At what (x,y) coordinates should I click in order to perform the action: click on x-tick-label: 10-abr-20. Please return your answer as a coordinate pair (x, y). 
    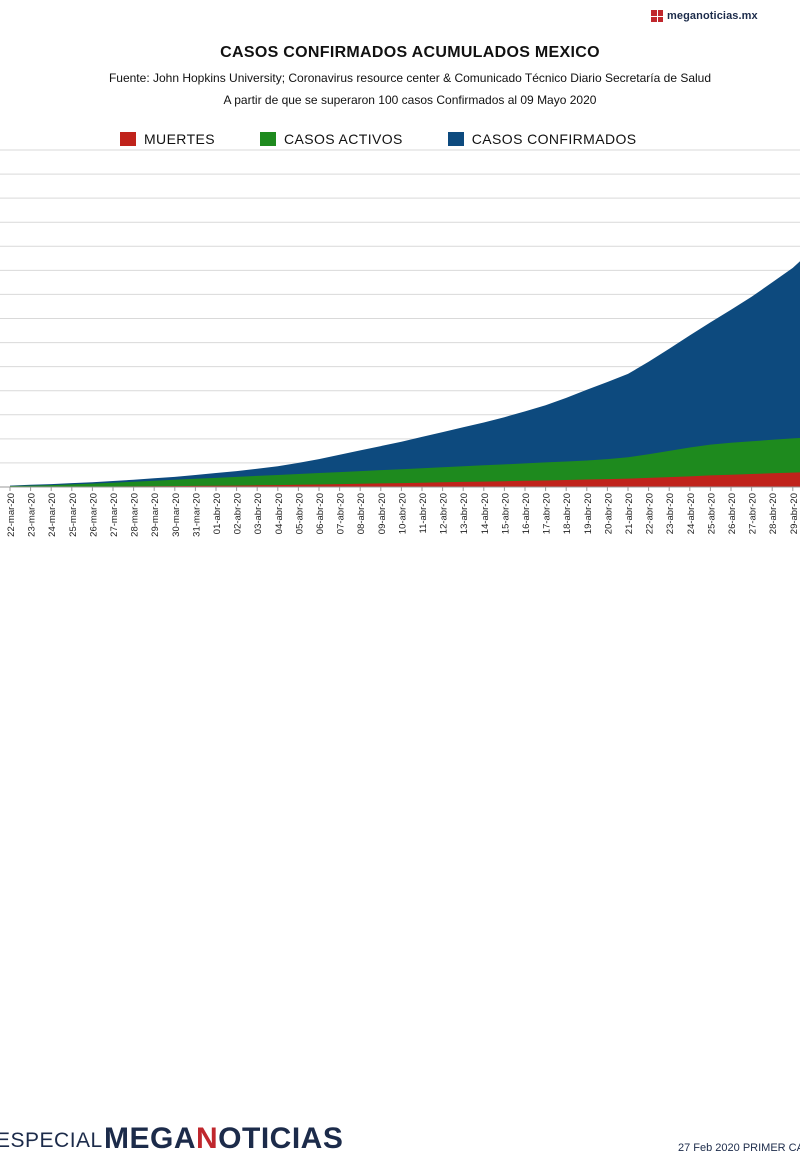
    Looking at the image, I should click on (402, 513).